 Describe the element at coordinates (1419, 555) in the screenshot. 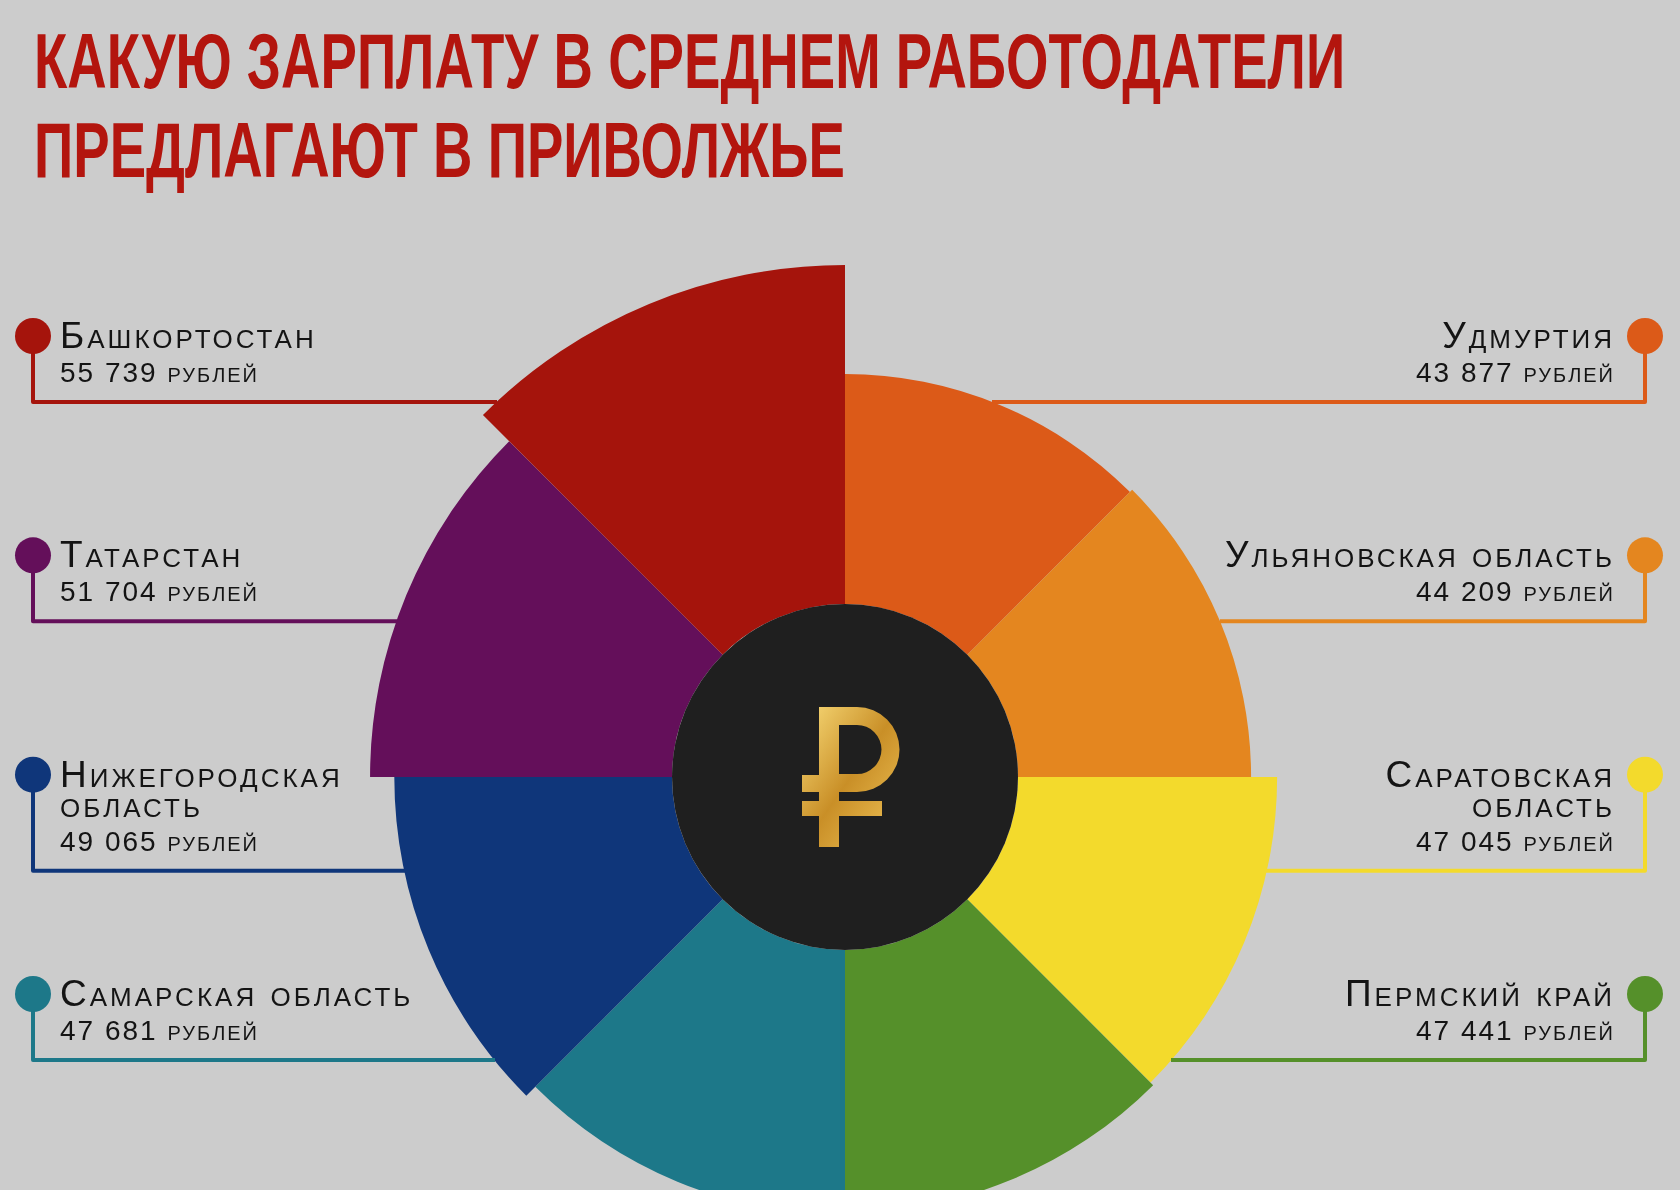

I see `category-label: Ульяновская область` at that location.